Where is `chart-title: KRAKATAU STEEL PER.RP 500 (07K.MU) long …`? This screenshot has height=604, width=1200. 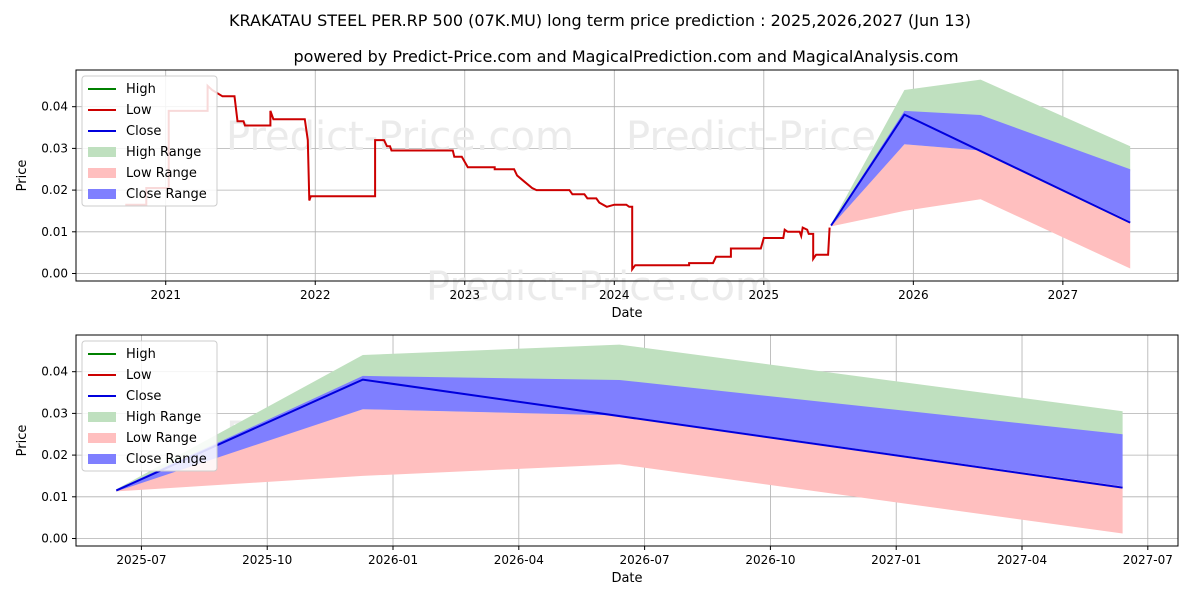 chart-title: KRAKATAU STEEL PER.RP 500 (07K.MU) long … is located at coordinates (600, 20).